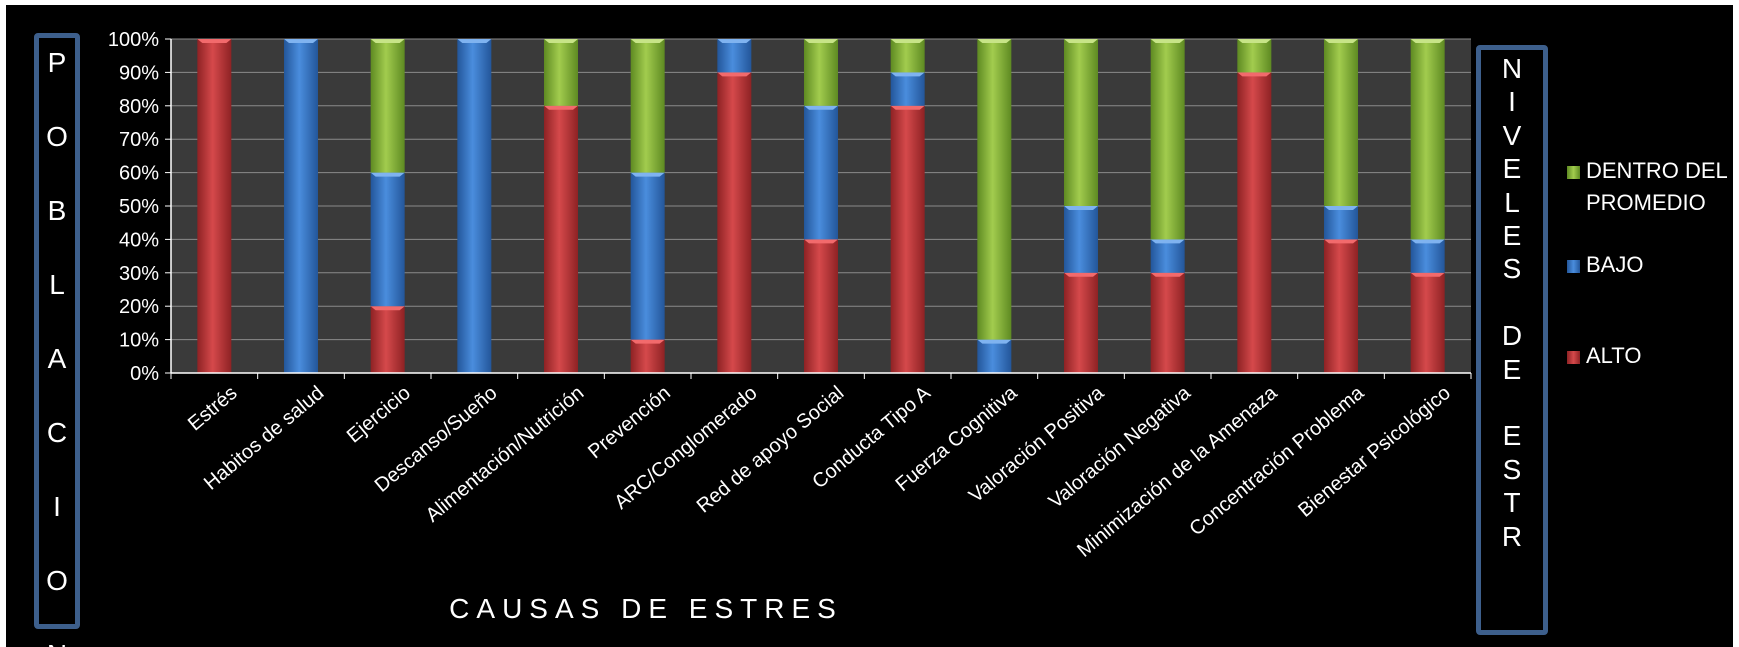 This screenshot has height=647, width=1739. I want to click on y-axis-title-letter: L, so click(57, 284).